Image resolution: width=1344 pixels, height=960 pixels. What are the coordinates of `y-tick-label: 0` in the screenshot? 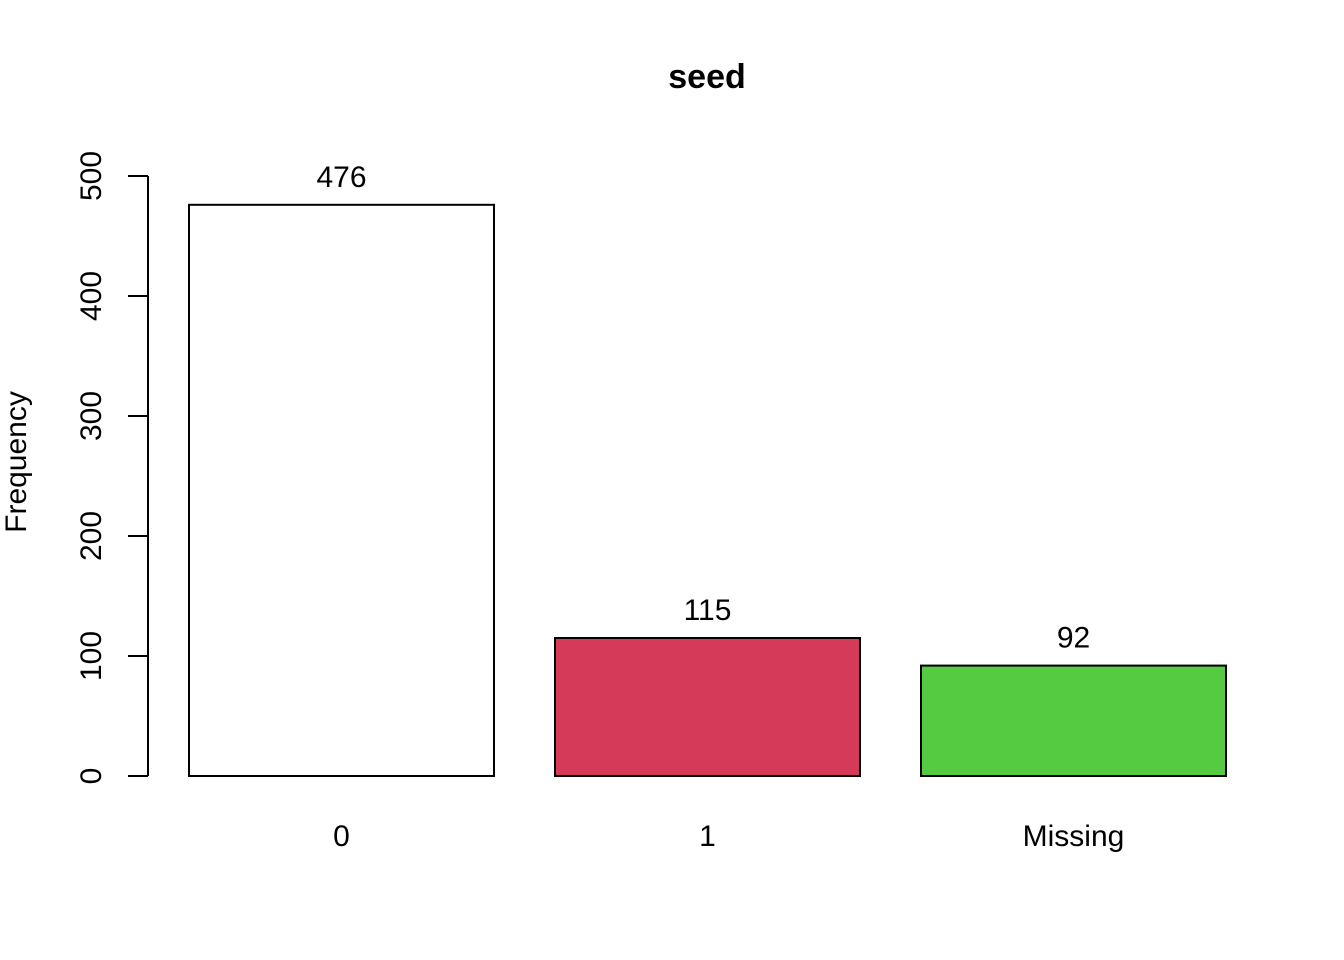 It's located at (91, 776).